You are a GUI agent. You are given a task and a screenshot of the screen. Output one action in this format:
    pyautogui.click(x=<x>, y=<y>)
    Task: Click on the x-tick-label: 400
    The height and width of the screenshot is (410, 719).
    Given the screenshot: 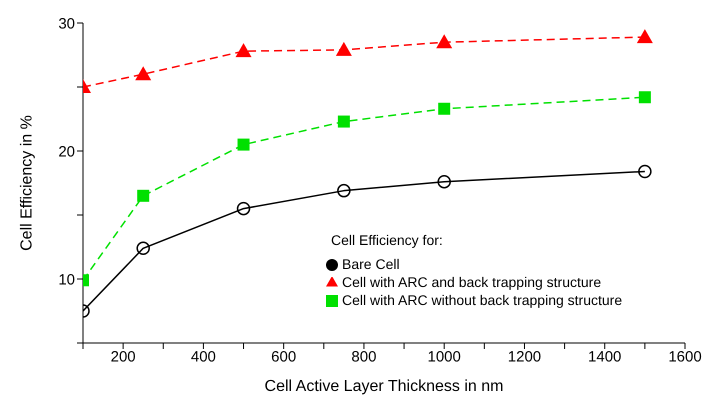 What is the action you would take?
    pyautogui.click(x=203, y=357)
    